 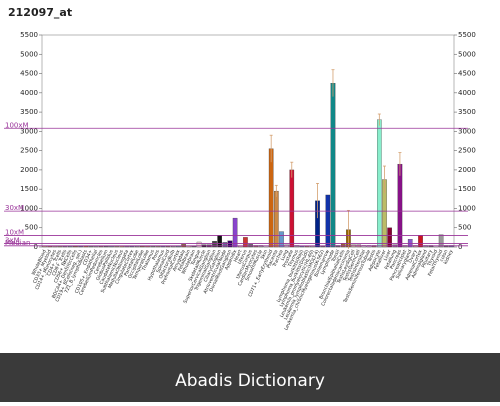 I want to click on x-tick-label: Skin, so click(x=265, y=254).